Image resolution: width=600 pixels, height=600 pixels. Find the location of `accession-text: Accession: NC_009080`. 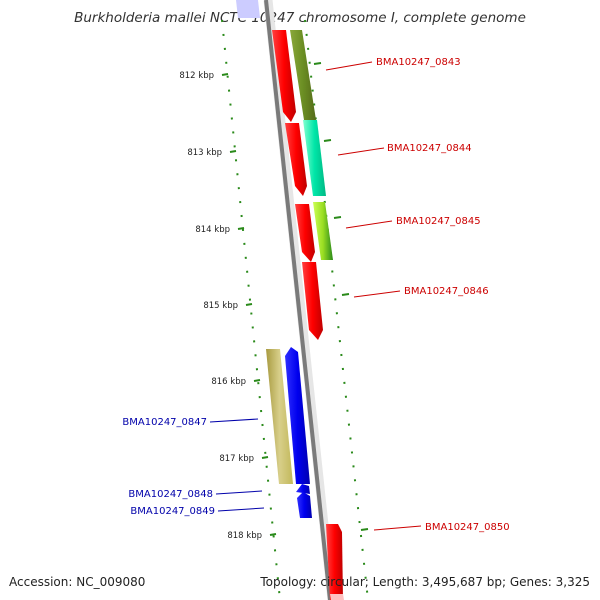

accession-text: Accession: NC_009080 is located at coordinates (77, 582).